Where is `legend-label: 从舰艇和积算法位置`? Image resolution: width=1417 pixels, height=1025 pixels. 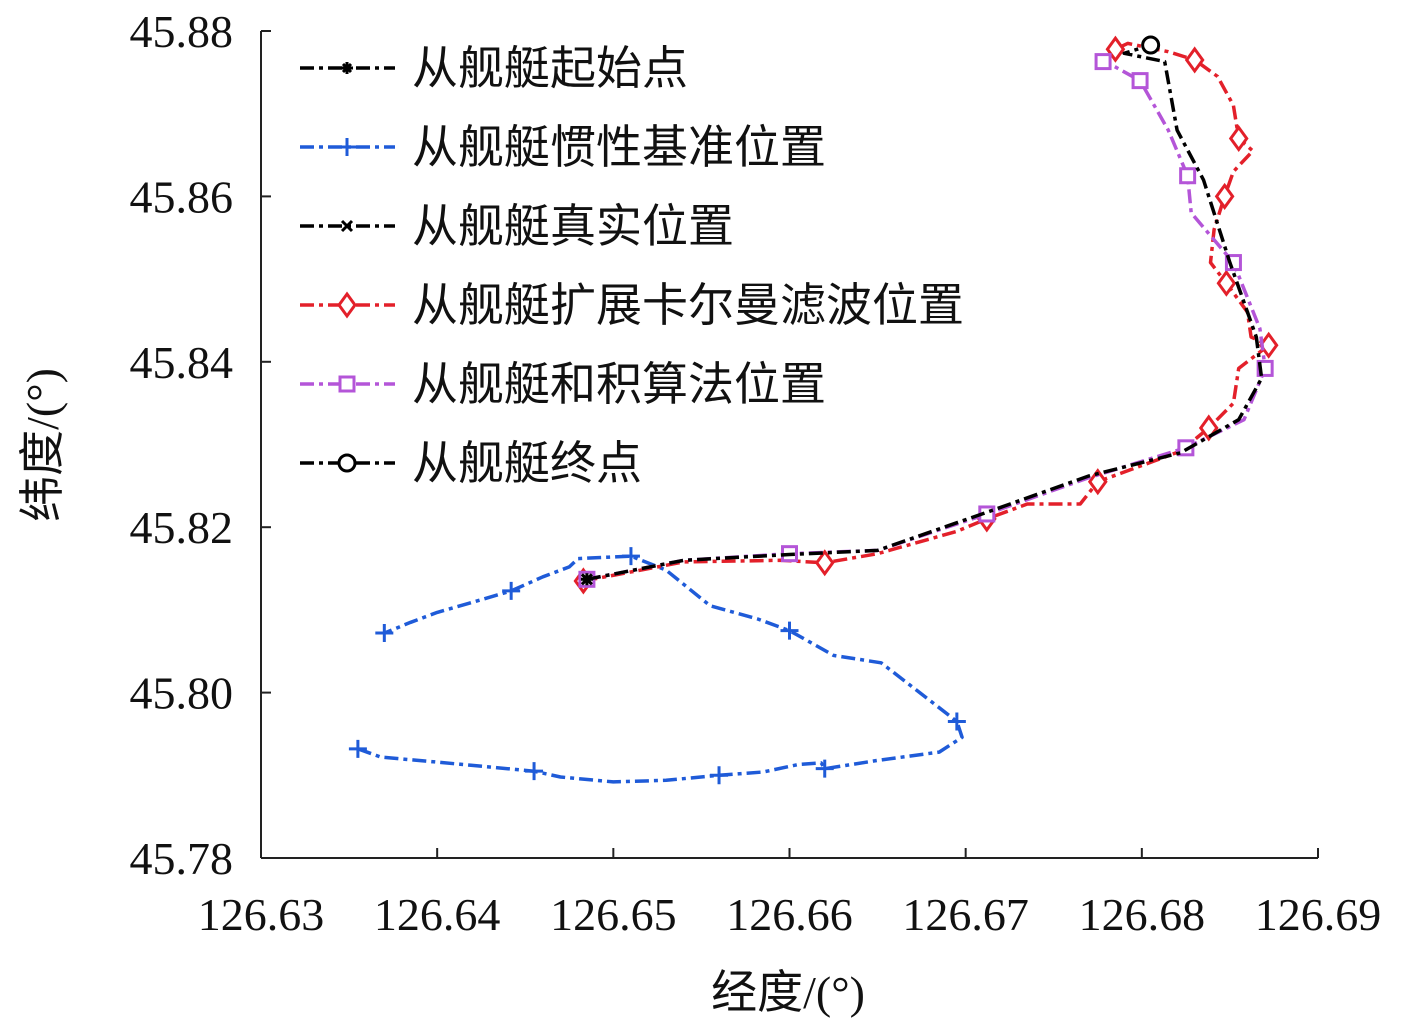
legend-label: 从舰艇和积算法位置 is located at coordinates (619, 384).